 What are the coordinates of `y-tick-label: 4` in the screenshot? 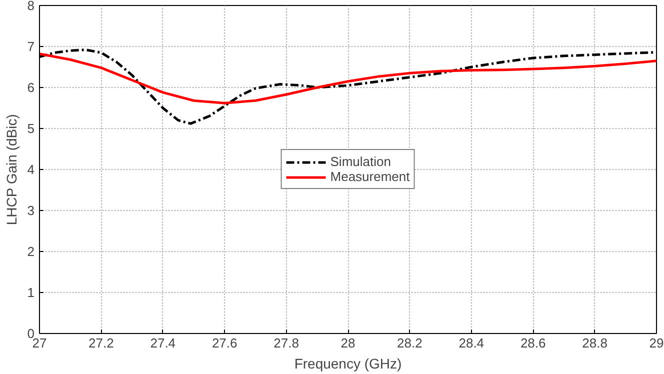 It's located at (31, 169).